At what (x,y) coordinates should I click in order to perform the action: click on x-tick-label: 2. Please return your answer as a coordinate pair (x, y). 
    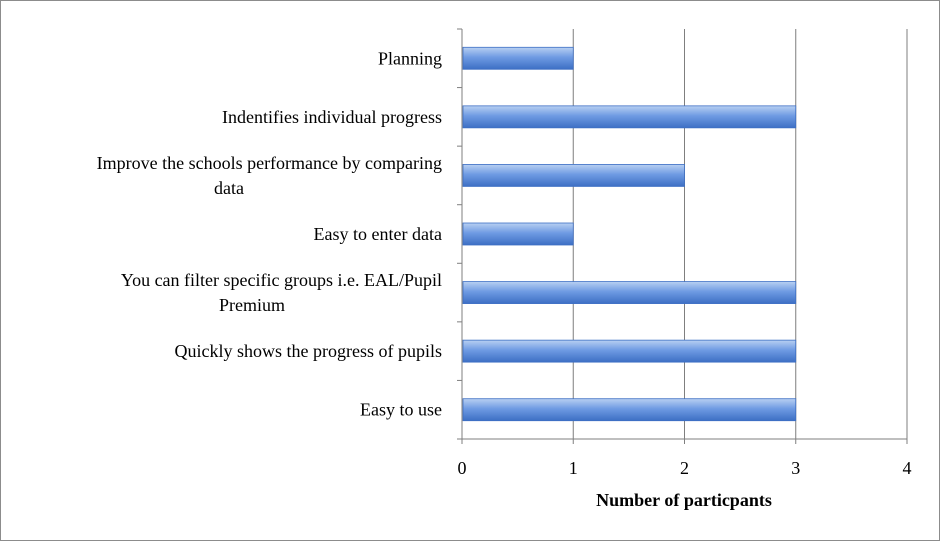
    Looking at the image, I should click on (684, 468).